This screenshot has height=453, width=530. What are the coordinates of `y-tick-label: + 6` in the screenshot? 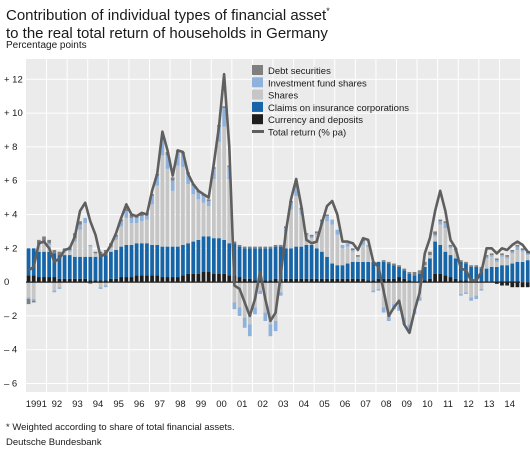 It's located at (10, 181).